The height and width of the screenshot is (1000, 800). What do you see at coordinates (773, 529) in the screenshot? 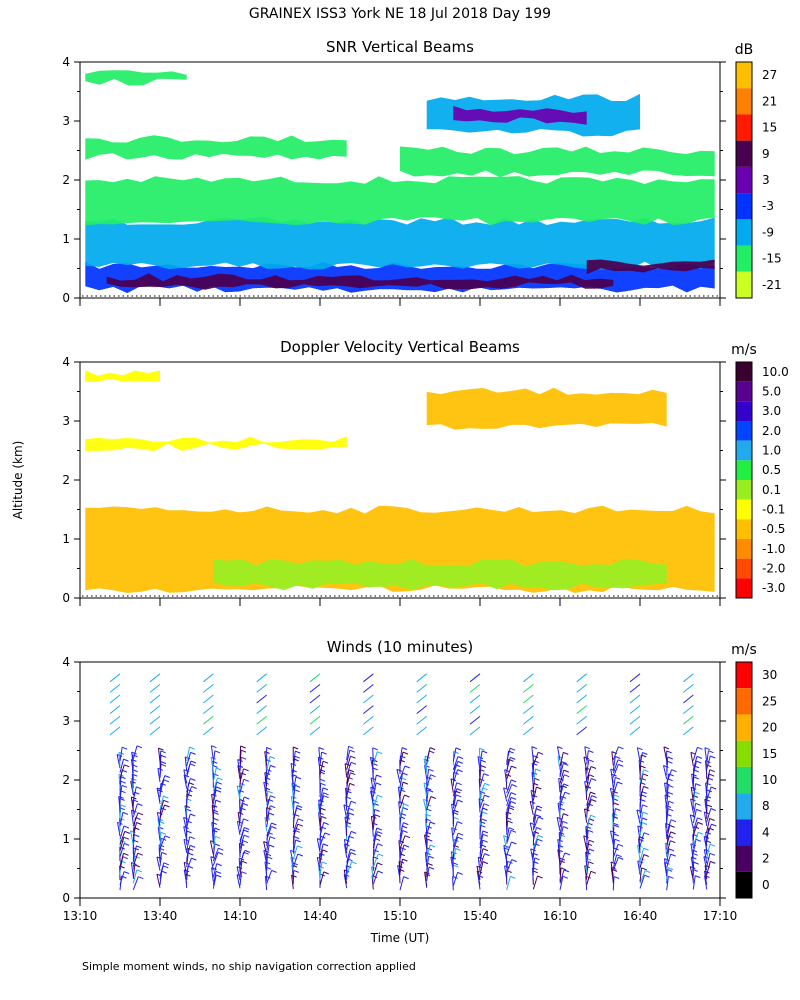
I see `colorbar-label: -0.5` at bounding box center [773, 529].